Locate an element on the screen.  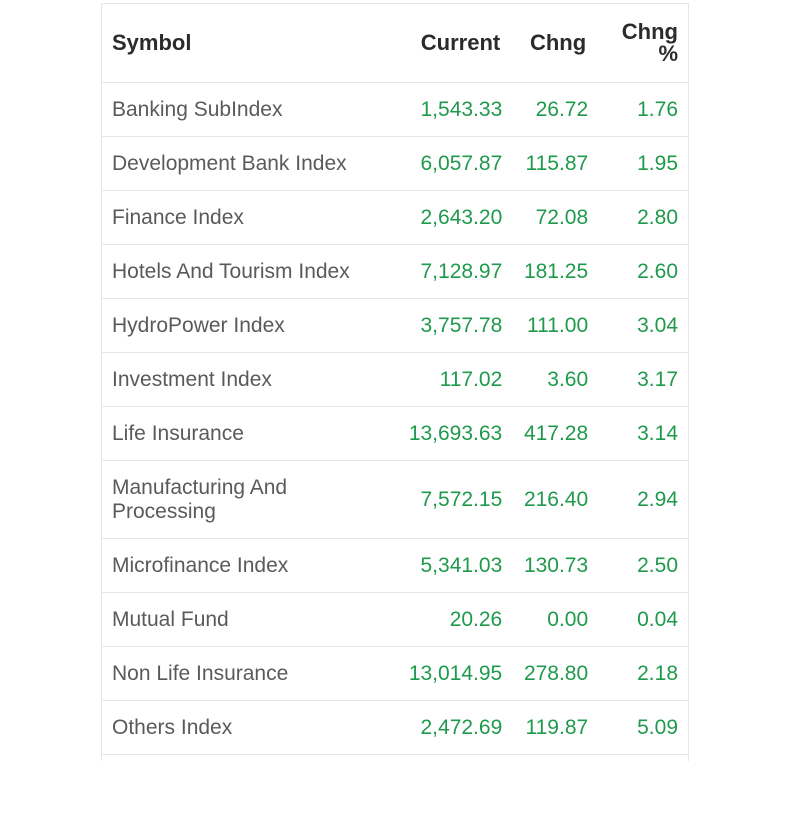
table-row: Others Index 2,472.69 119.87 5.09 is located at coordinates (395, 727).